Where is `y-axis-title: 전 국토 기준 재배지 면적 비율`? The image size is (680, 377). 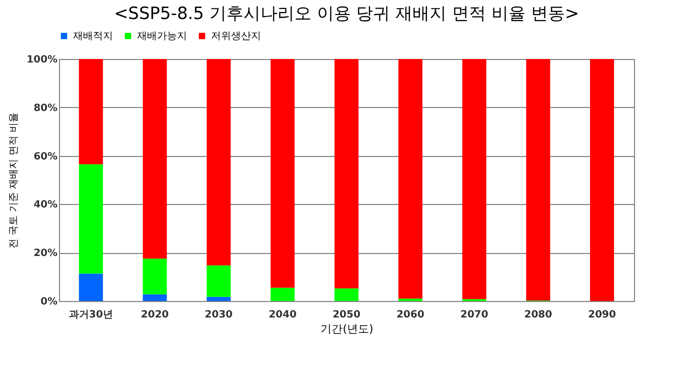
y-axis-title: 전 국토 기준 재배지 면적 비율 is located at coordinates (14, 180).